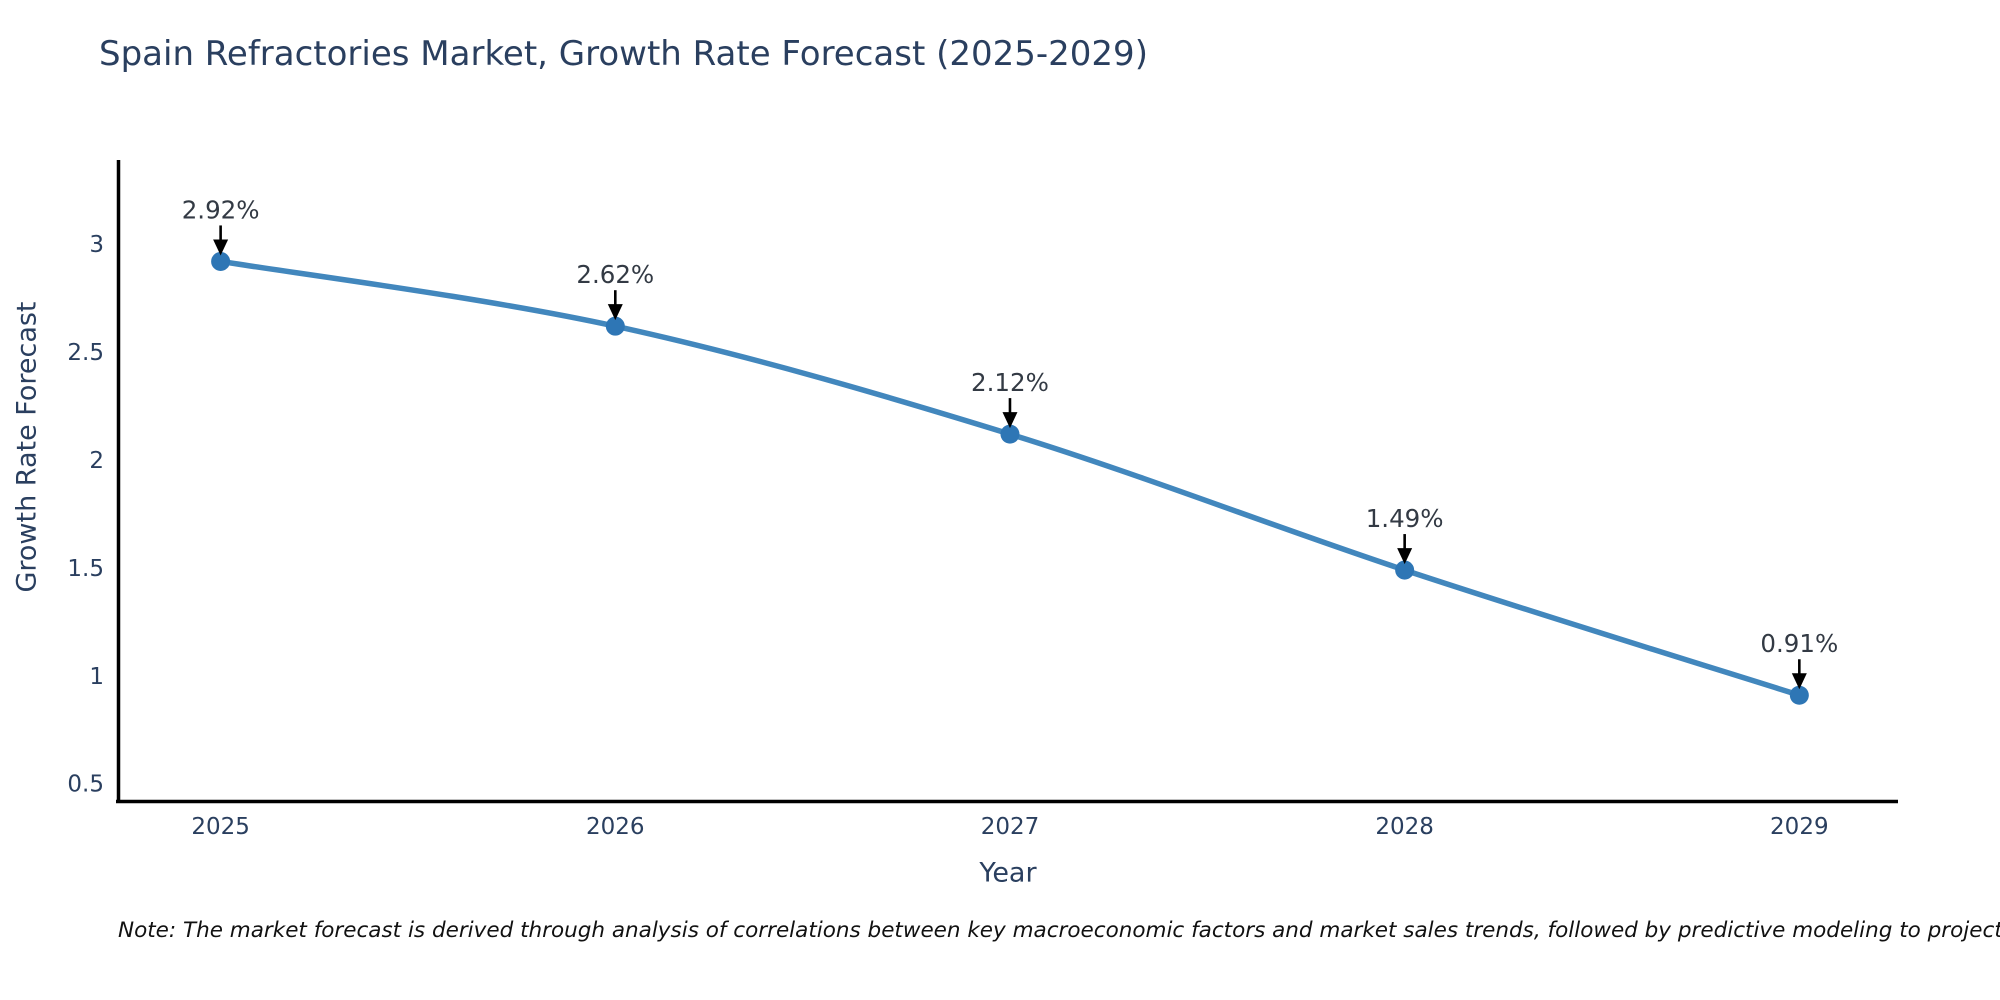 The image size is (2000, 1000). Describe the element at coordinates (615, 274) in the screenshot. I see `annotation-label: 2.62%` at that location.